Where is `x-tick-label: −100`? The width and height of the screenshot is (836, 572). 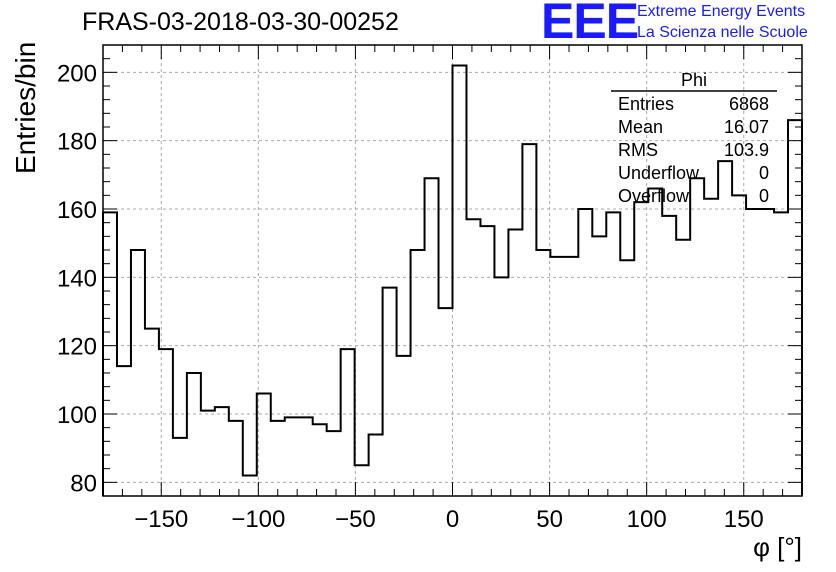 x-tick-label: −100 is located at coordinates (258, 519).